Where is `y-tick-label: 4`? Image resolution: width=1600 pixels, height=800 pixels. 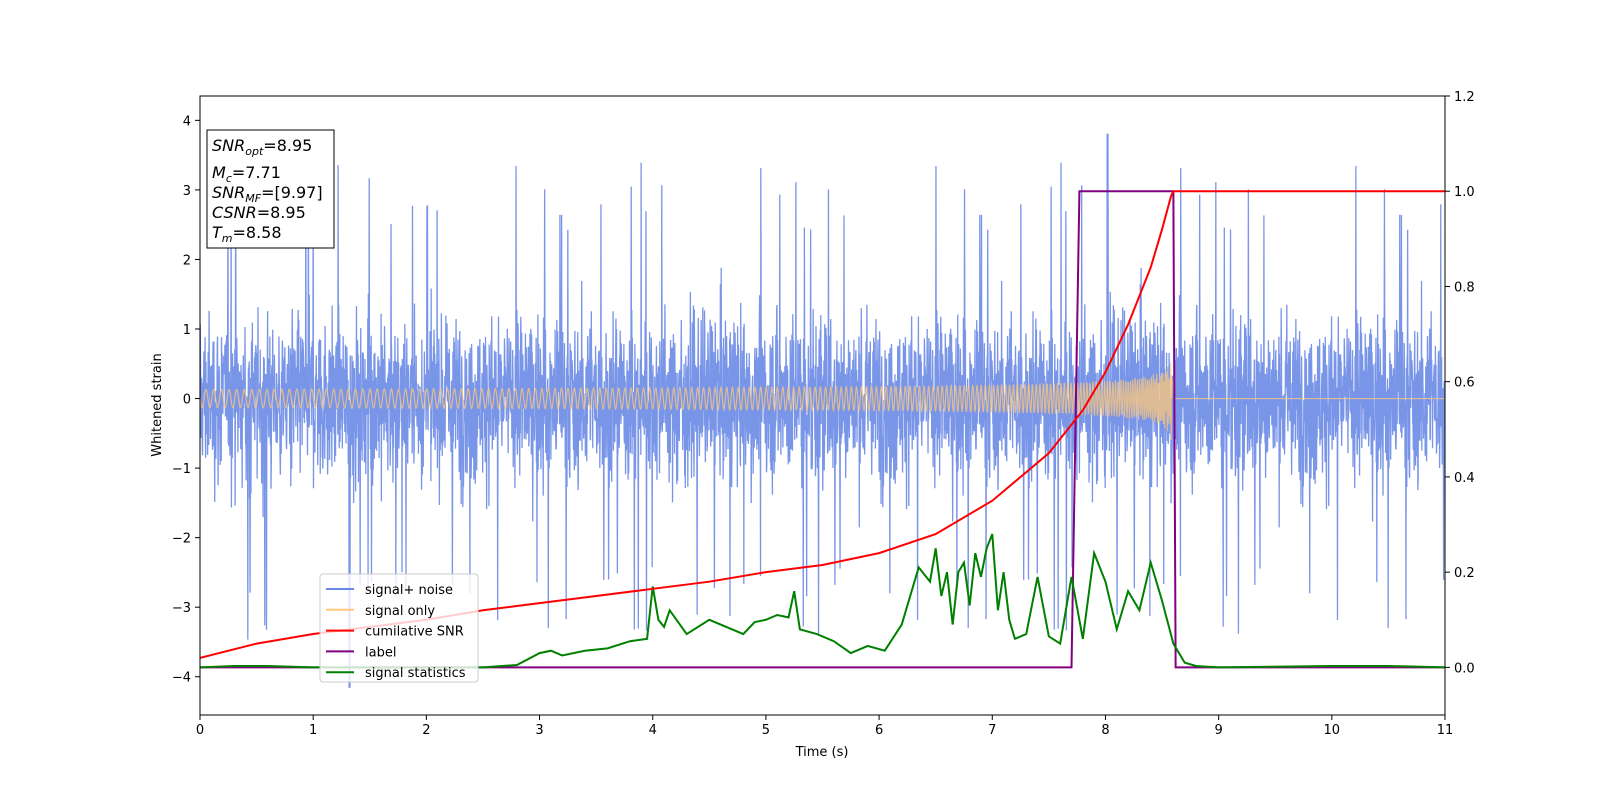
y-tick-label: 4 is located at coordinates (187, 121).